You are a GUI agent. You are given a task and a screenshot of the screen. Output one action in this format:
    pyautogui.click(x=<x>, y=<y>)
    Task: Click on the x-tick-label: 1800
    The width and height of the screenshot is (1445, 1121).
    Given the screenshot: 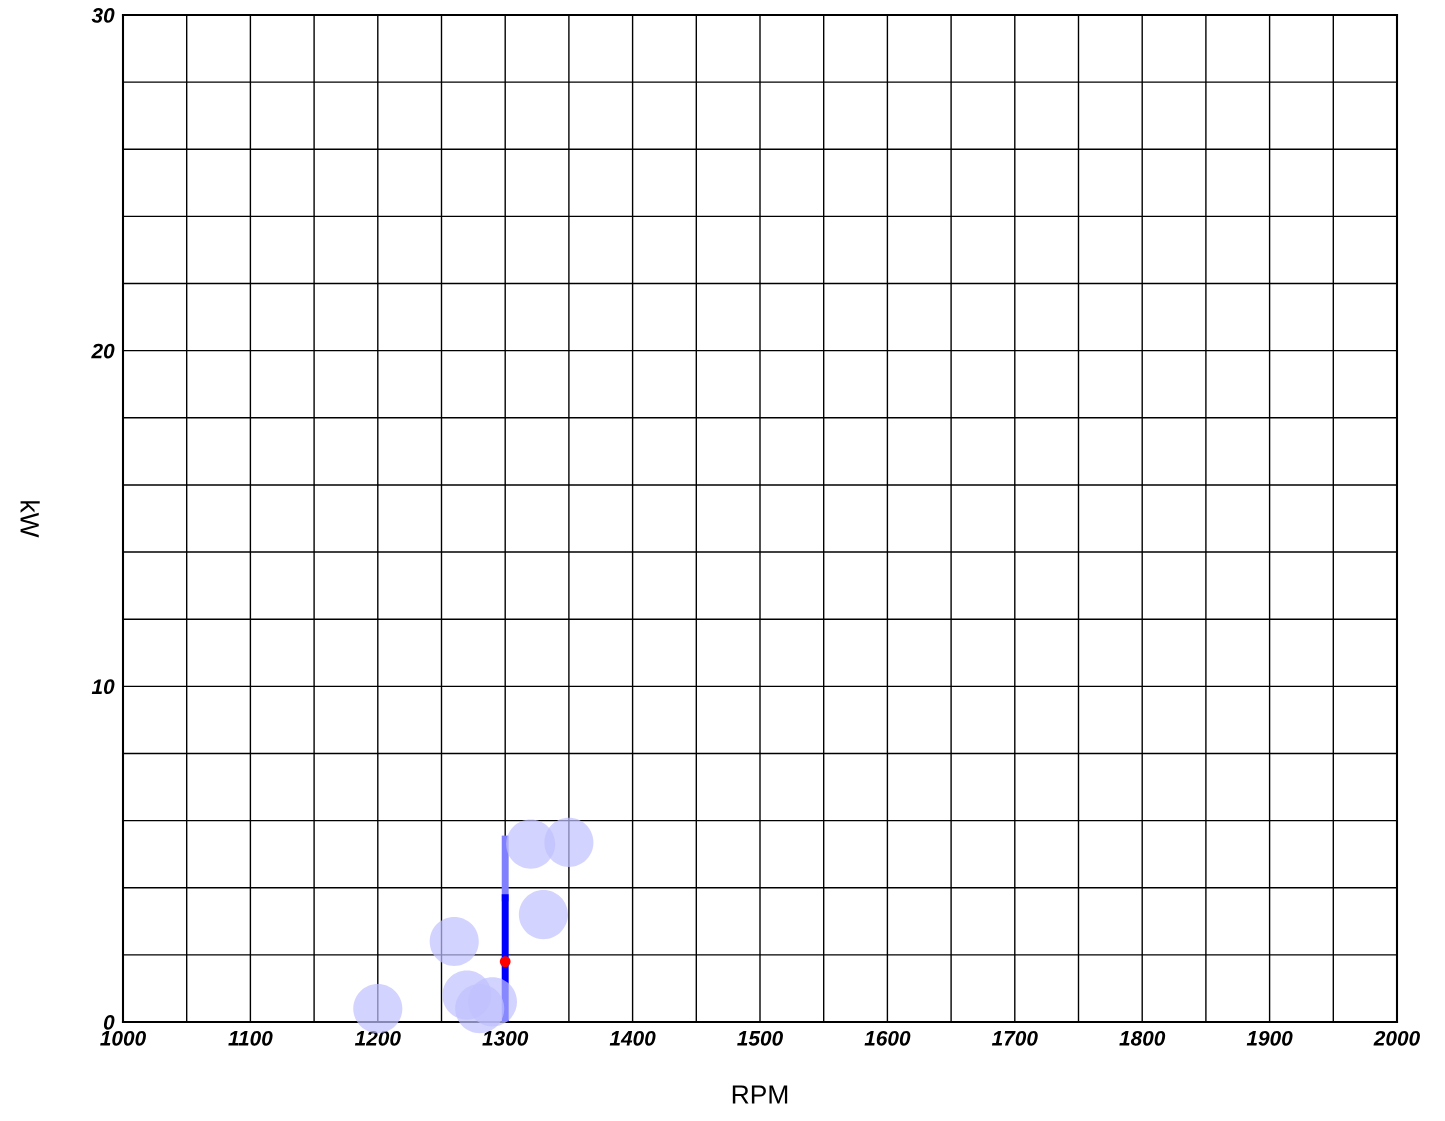 What is the action you would take?
    pyautogui.click(x=1142, y=1038)
    